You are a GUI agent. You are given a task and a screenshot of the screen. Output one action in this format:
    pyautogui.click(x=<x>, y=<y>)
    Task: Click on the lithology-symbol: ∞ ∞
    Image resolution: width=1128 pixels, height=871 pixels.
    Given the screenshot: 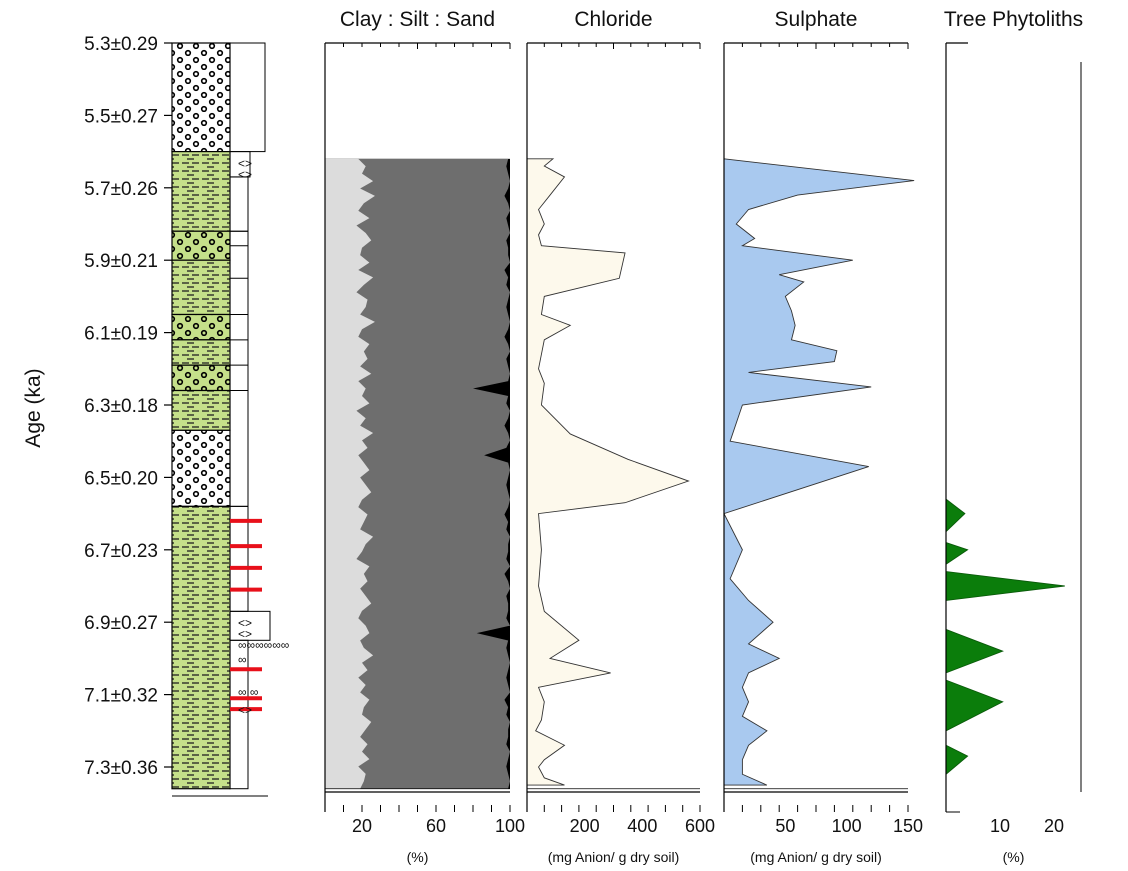 What is the action you would take?
    pyautogui.click(x=248, y=692)
    